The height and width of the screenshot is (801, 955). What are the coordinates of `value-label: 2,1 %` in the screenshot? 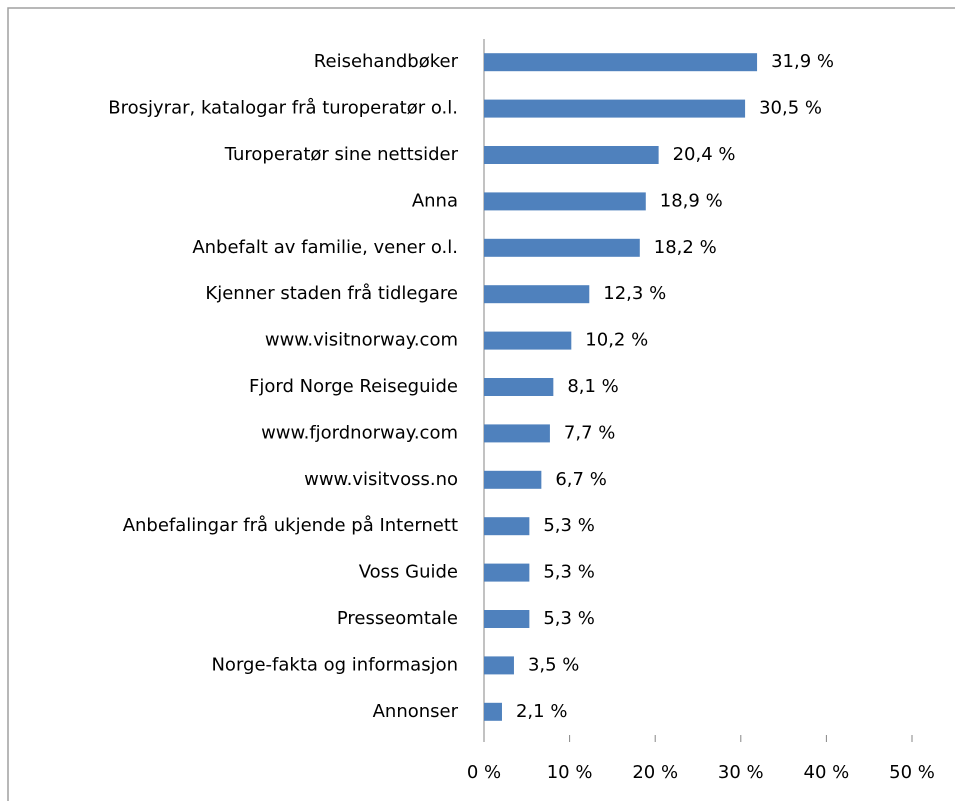 It's located at (541, 711).